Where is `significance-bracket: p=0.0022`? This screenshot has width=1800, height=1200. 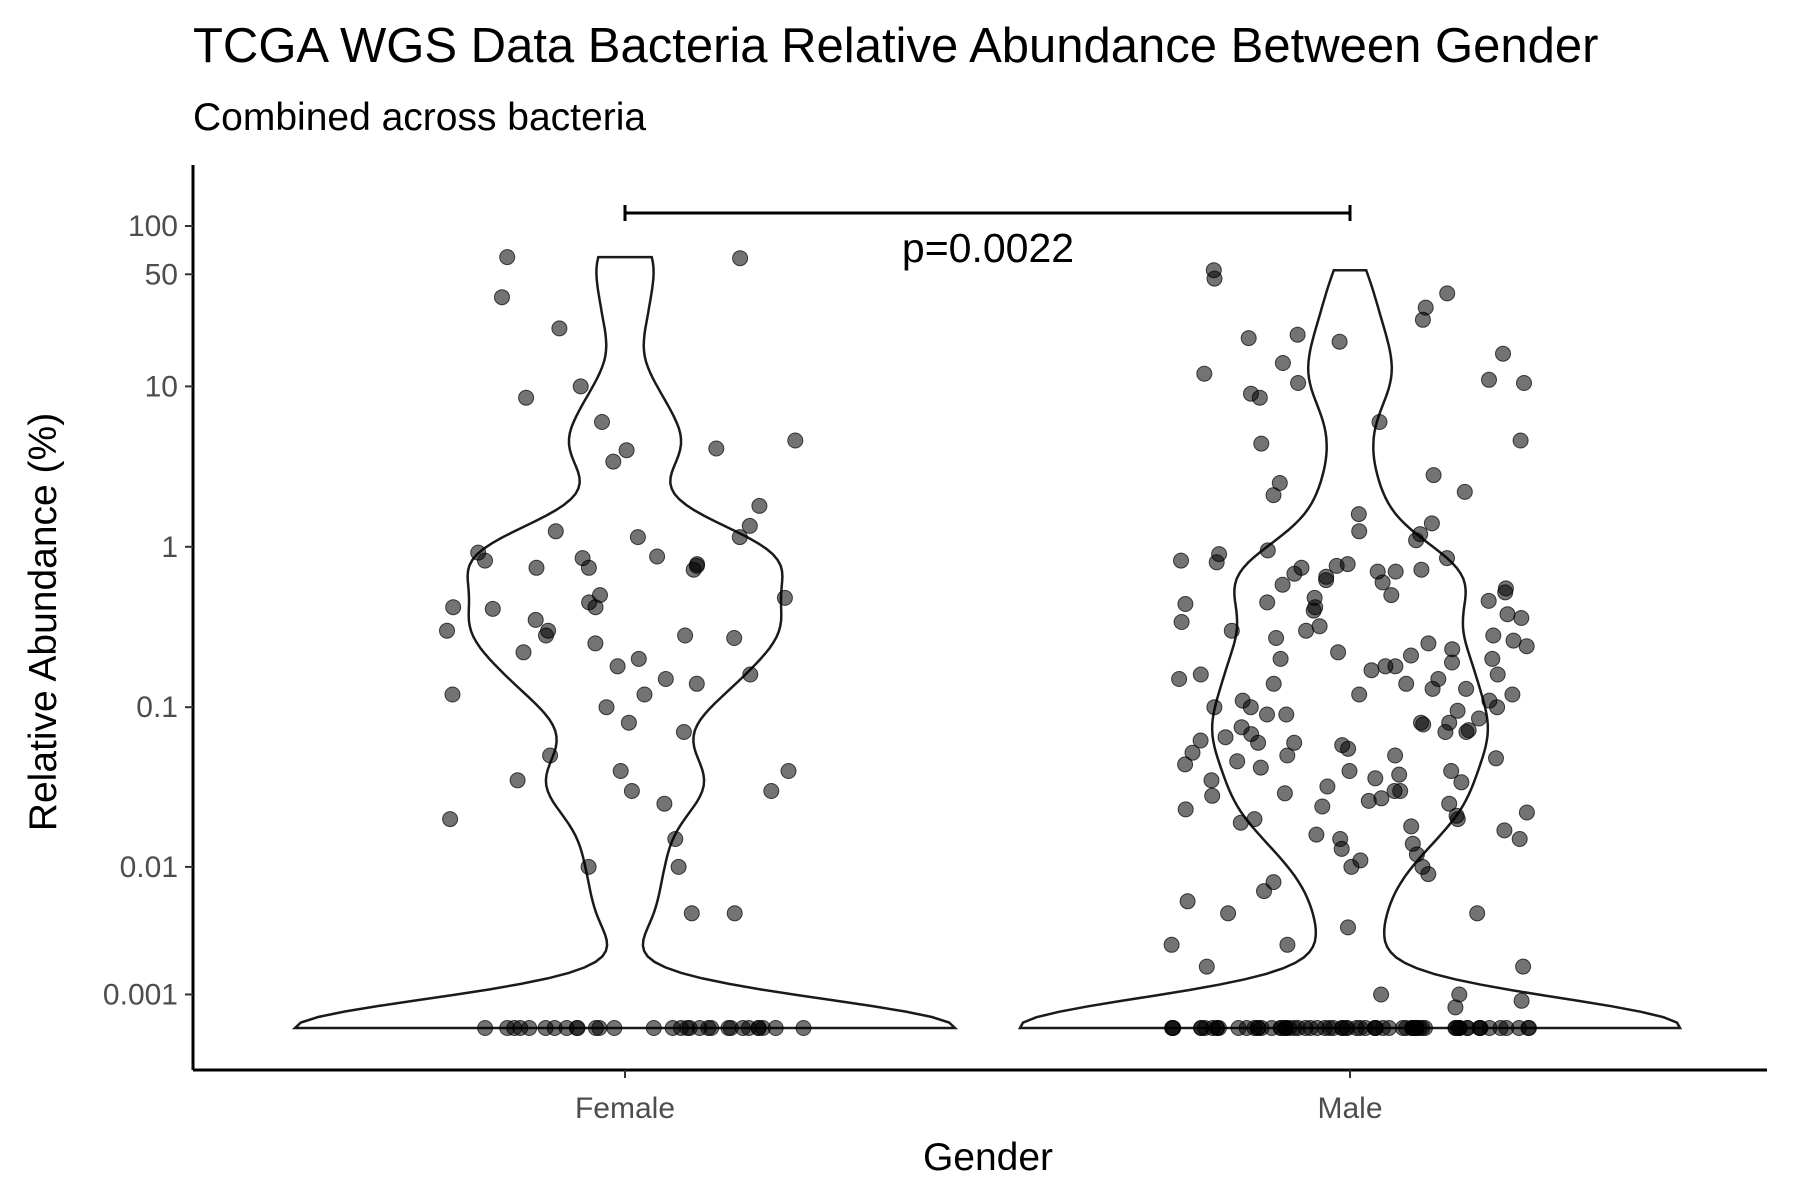
significance-bracket: p=0.0022 is located at coordinates (987, 238).